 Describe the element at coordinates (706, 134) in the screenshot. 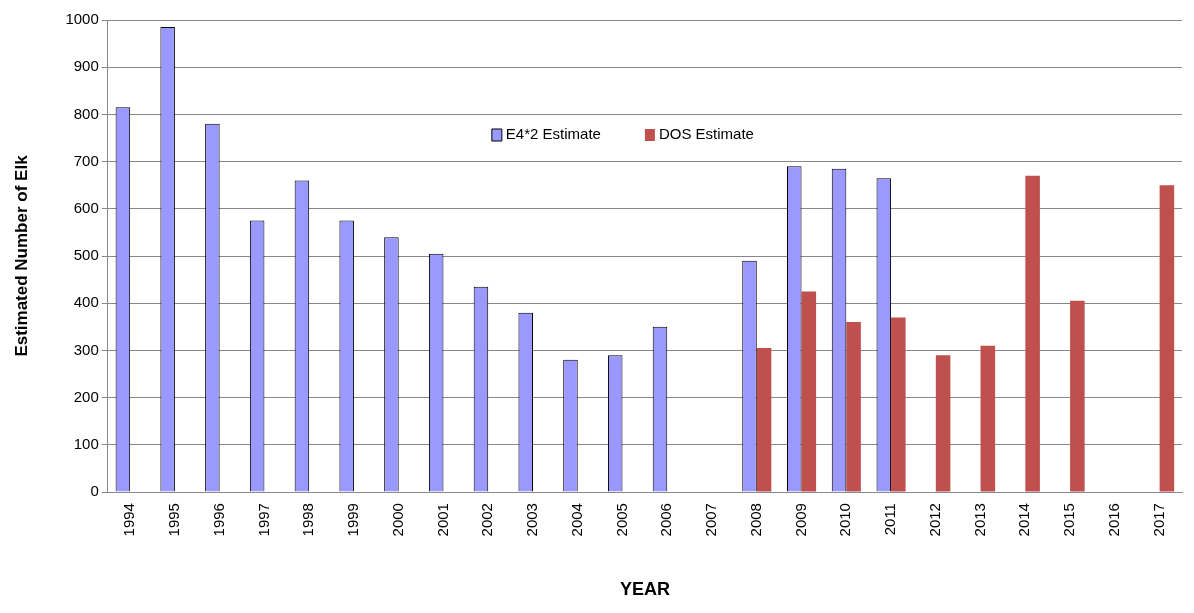

I see `legend-label: DOS Estimate` at that location.